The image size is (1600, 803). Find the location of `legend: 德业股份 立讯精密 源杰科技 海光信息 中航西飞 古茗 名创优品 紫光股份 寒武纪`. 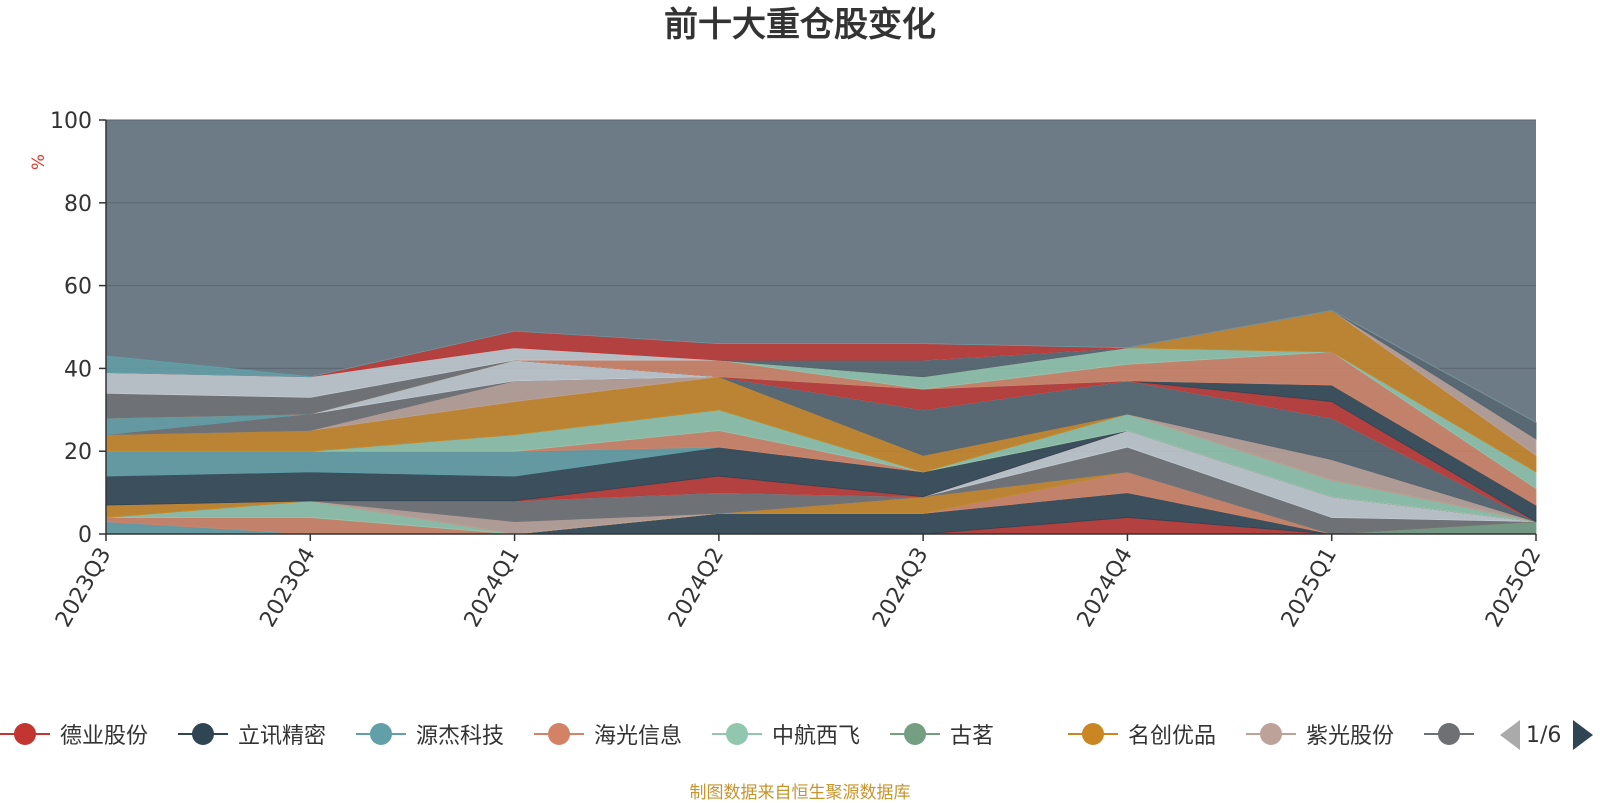

legend: 德业股份 立讯精密 源杰科技 海光信息 中航西飞 古茗 名创优品 紫光股份 寒武纪 is located at coordinates (741, 734).